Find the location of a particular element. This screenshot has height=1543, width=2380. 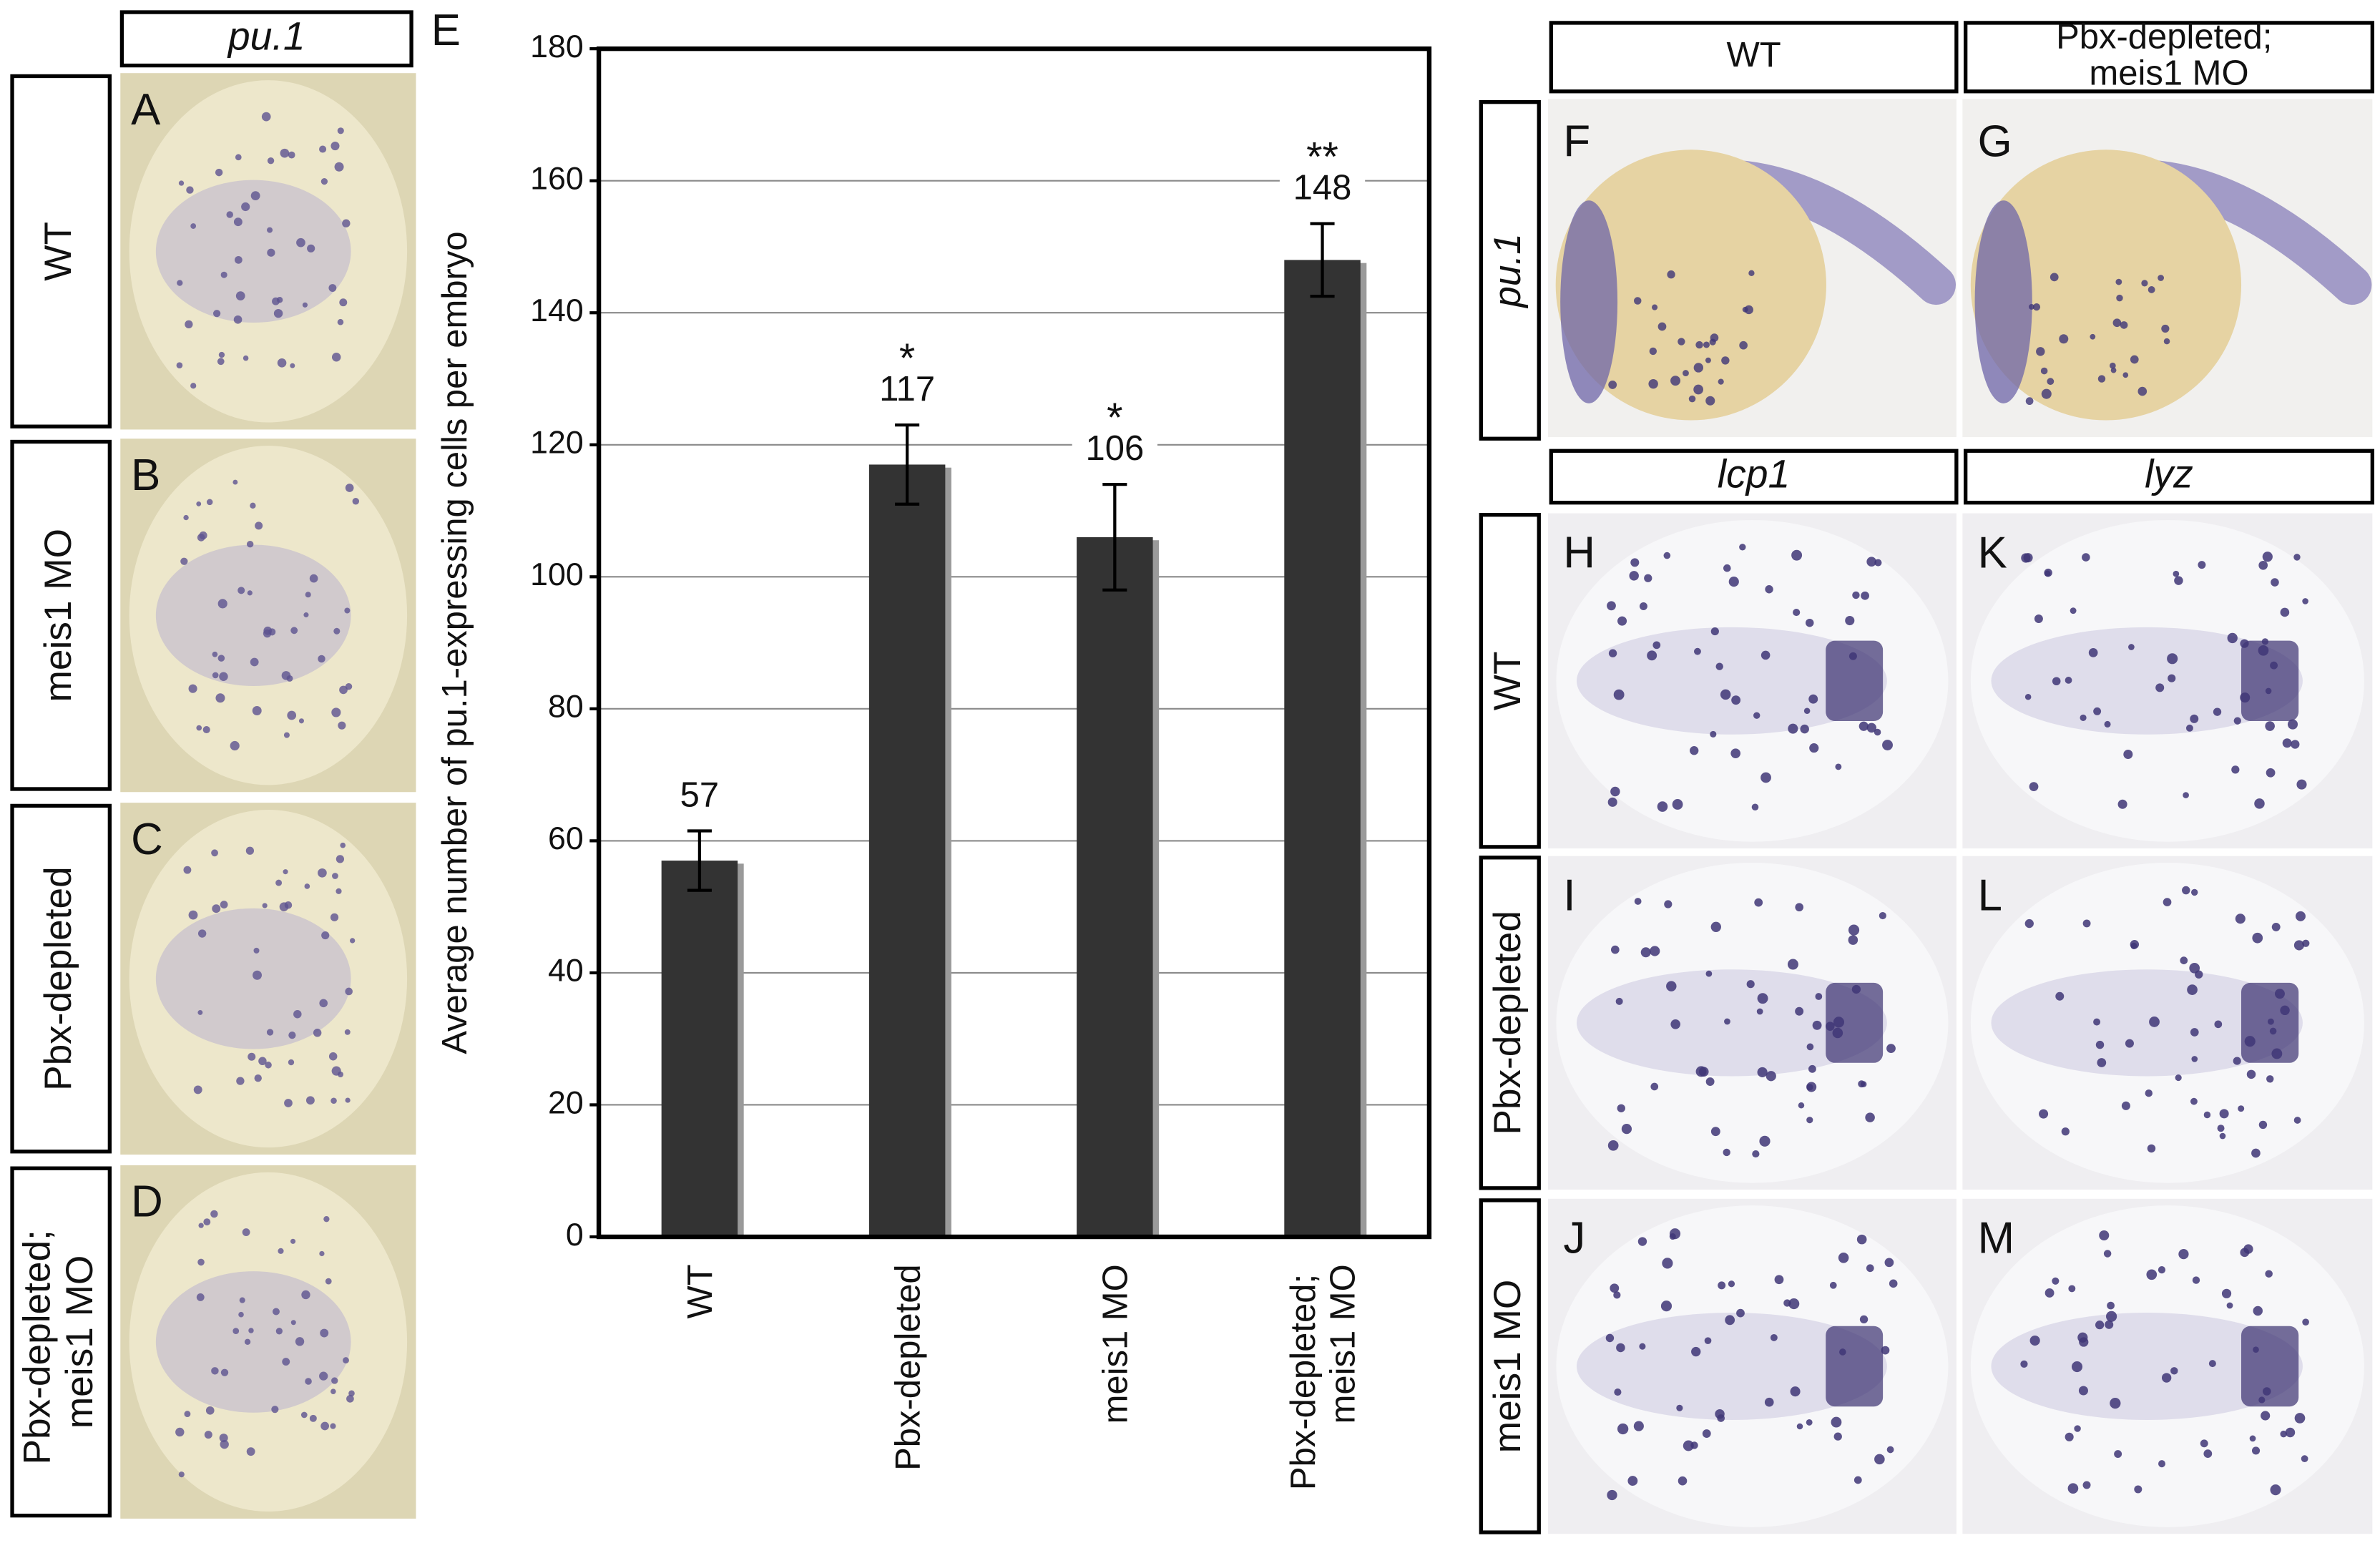

embryo-axis is located at coordinates (253, 251).